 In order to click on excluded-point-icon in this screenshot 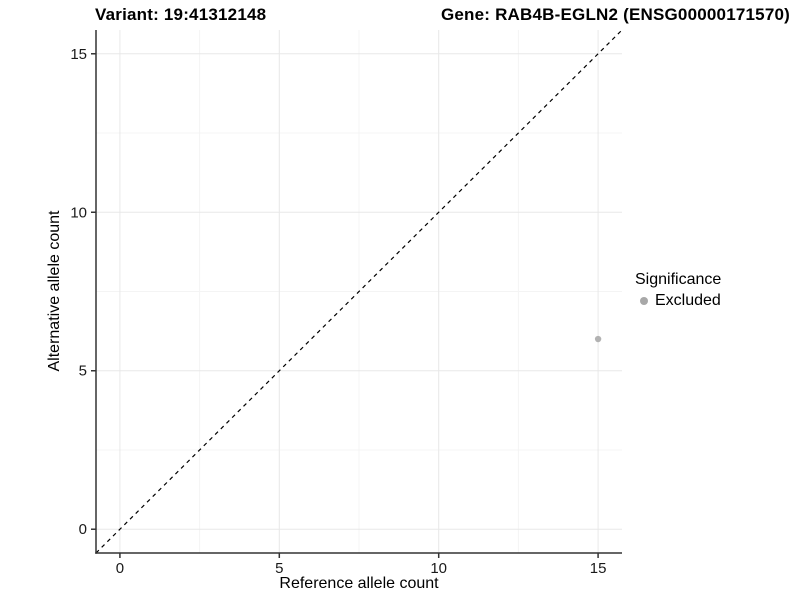, I will do `click(644, 301)`.